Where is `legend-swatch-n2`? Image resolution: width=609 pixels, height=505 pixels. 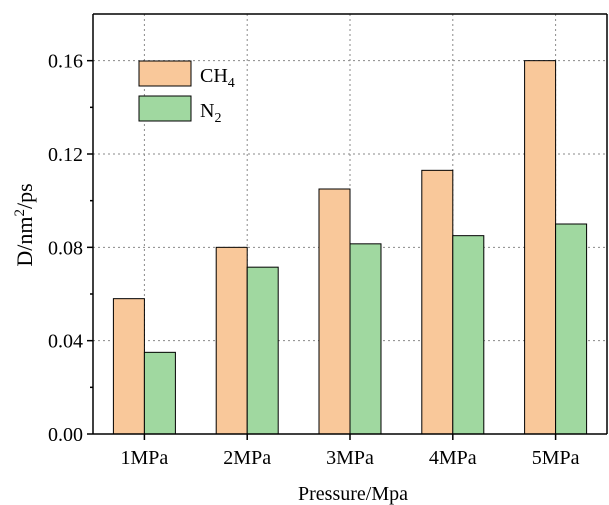 legend-swatch-n2 is located at coordinates (165, 108).